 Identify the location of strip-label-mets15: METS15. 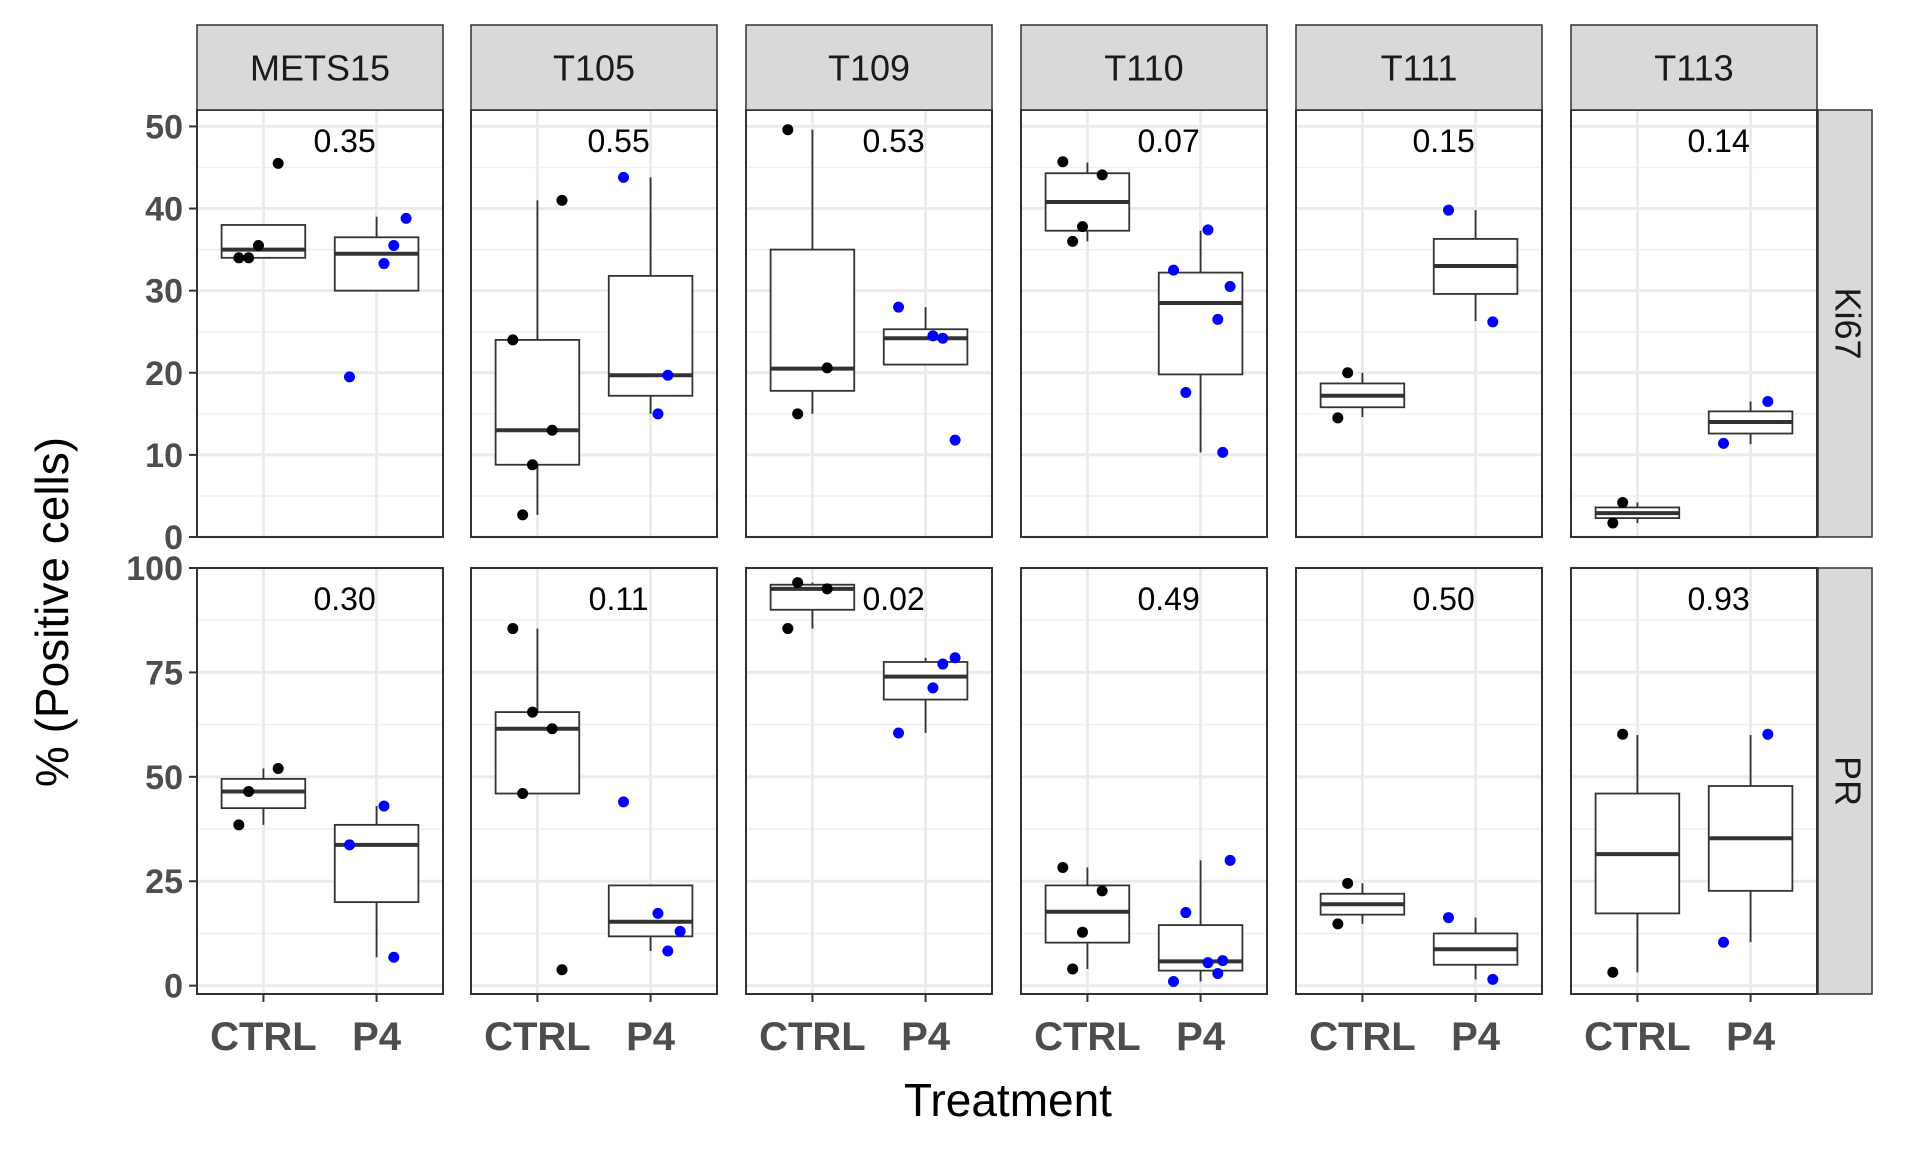
(320, 68).